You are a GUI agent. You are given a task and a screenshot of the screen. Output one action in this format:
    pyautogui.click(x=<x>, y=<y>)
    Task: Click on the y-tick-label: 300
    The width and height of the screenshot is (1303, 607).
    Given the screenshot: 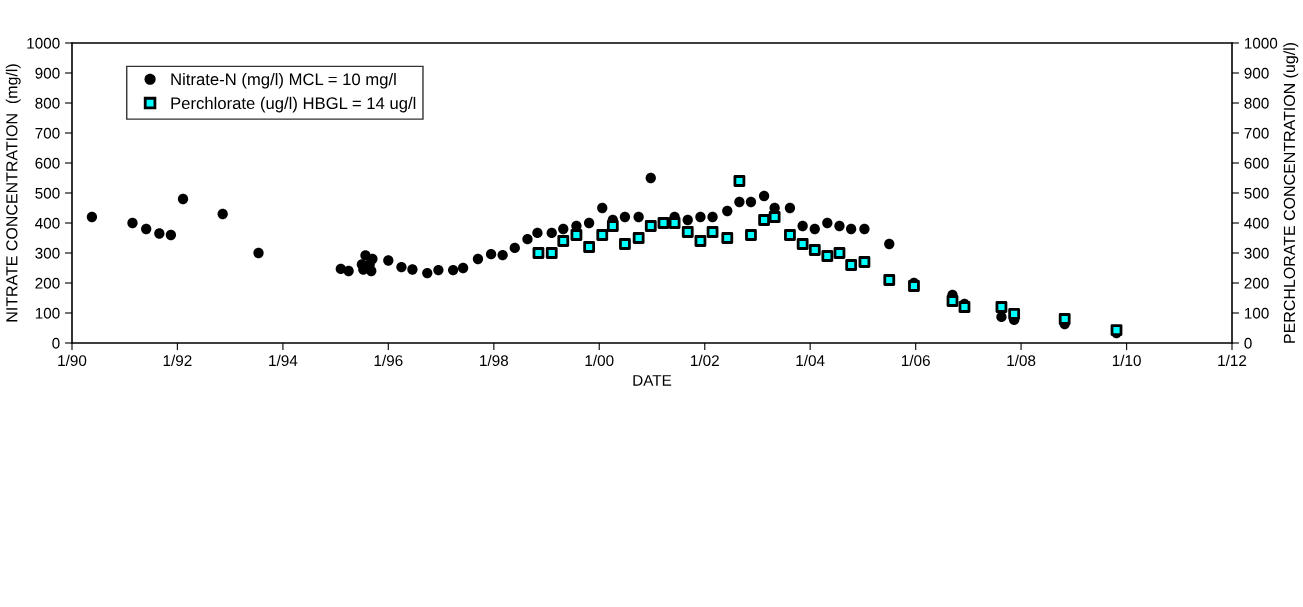 What is the action you would take?
    pyautogui.click(x=47, y=253)
    